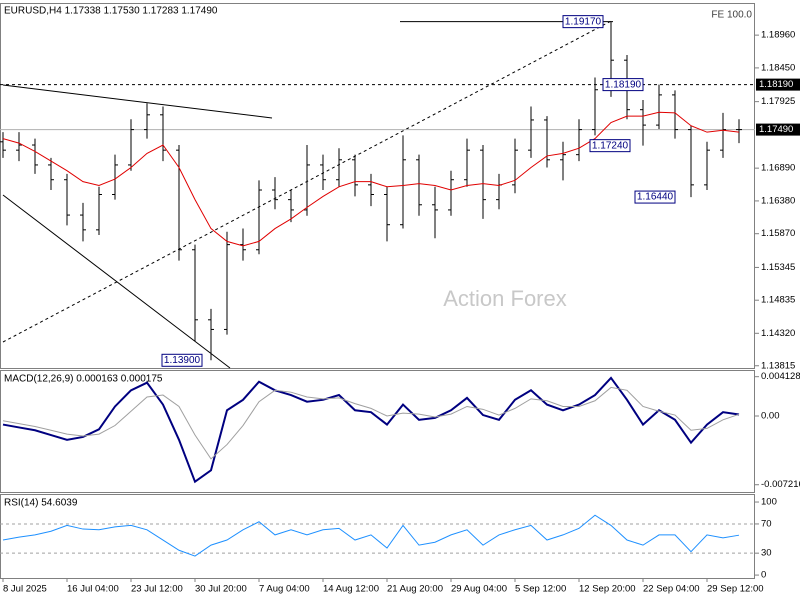 The height and width of the screenshot is (600, 800). I want to click on x-tick-label: 14 Aug 12:00, so click(351, 589).